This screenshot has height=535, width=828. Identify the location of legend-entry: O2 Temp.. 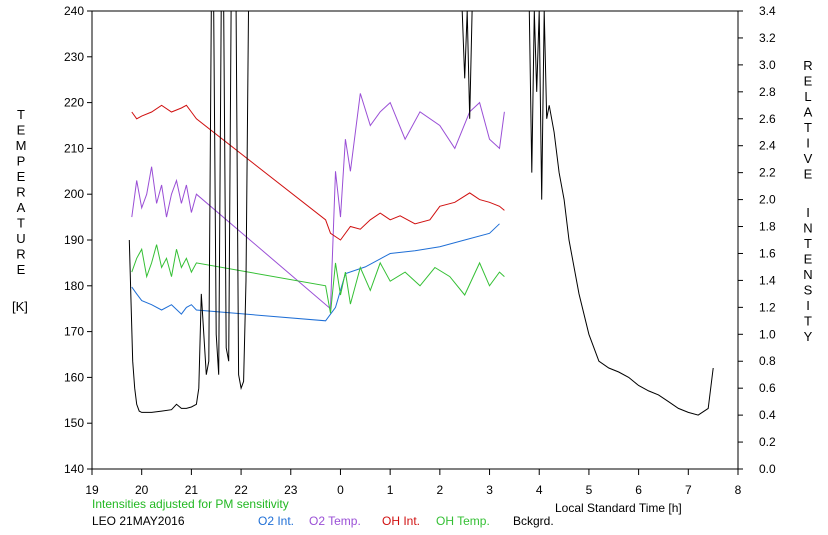
(335, 521).